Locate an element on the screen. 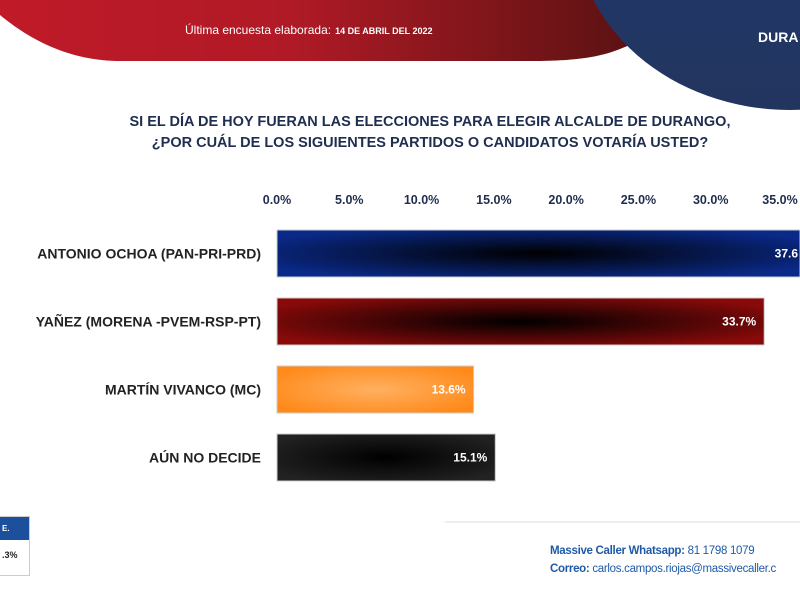  tick-label: 10.0% is located at coordinates (421, 200).